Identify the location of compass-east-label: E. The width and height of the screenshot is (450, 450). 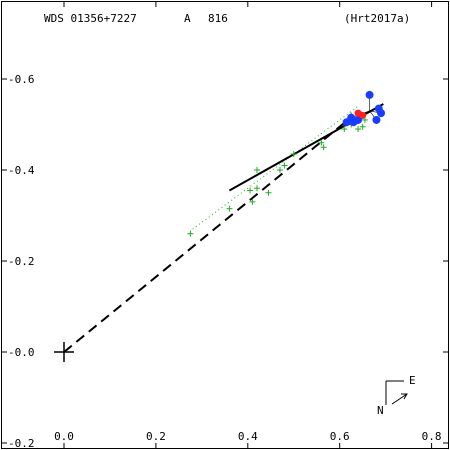
(412, 380).